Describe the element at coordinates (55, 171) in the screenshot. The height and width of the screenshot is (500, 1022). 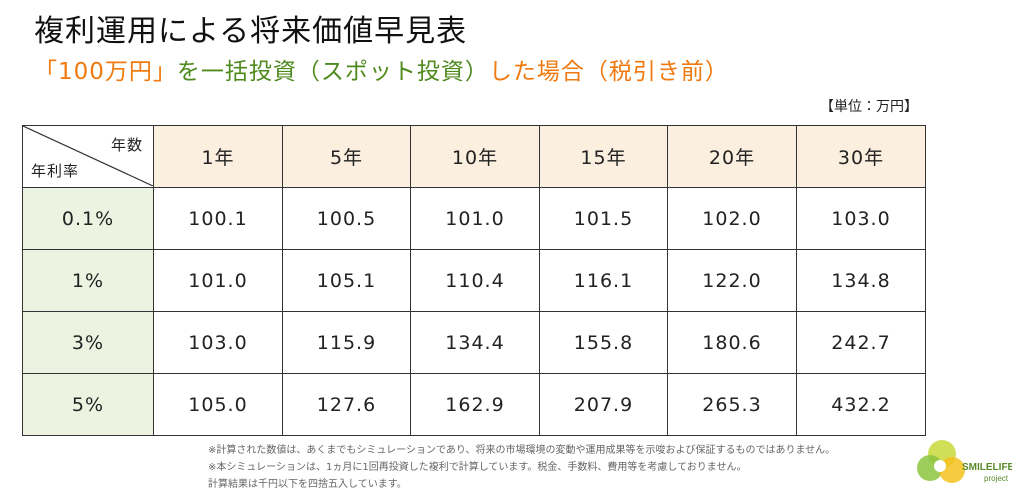
I see `rows-label: 年利率` at that location.